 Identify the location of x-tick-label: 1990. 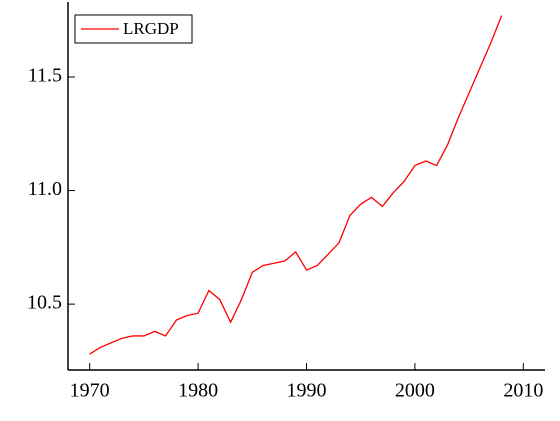
(307, 391).